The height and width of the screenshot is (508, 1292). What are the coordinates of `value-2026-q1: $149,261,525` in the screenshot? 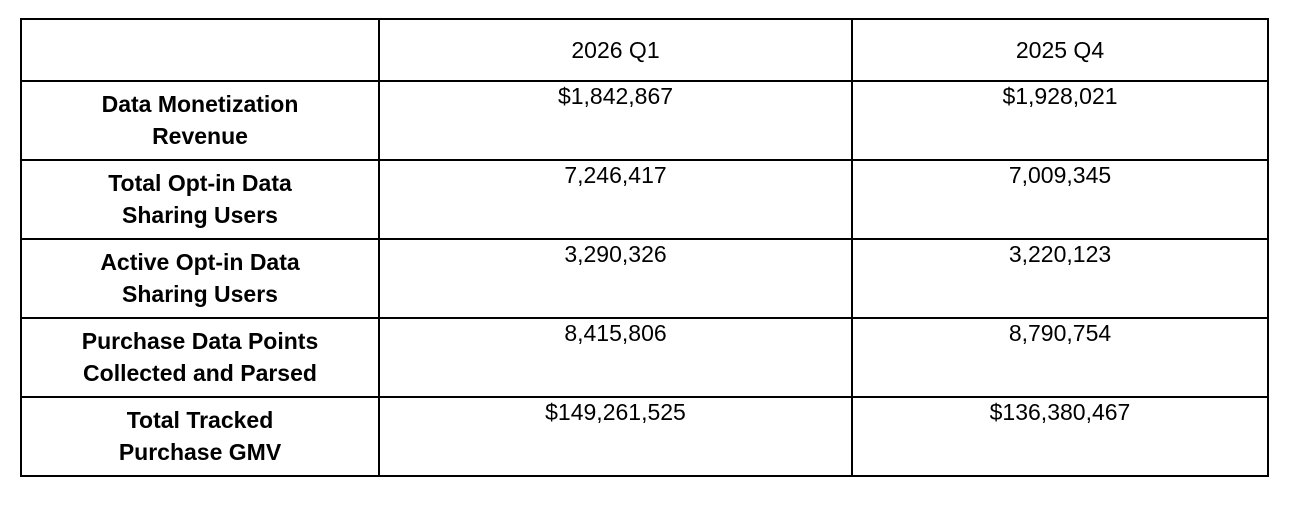 It's located at (615, 436).